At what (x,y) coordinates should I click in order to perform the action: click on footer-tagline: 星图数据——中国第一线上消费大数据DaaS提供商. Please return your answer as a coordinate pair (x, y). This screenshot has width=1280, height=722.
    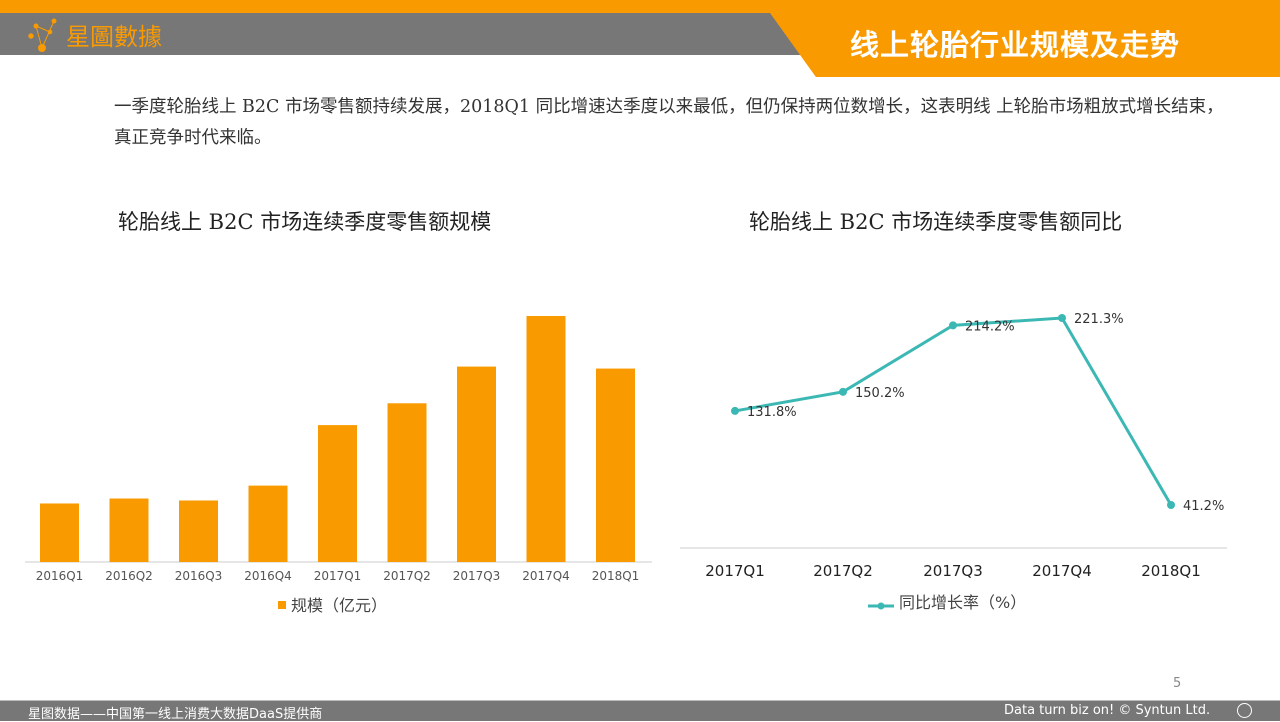
    Looking at the image, I should click on (175, 714).